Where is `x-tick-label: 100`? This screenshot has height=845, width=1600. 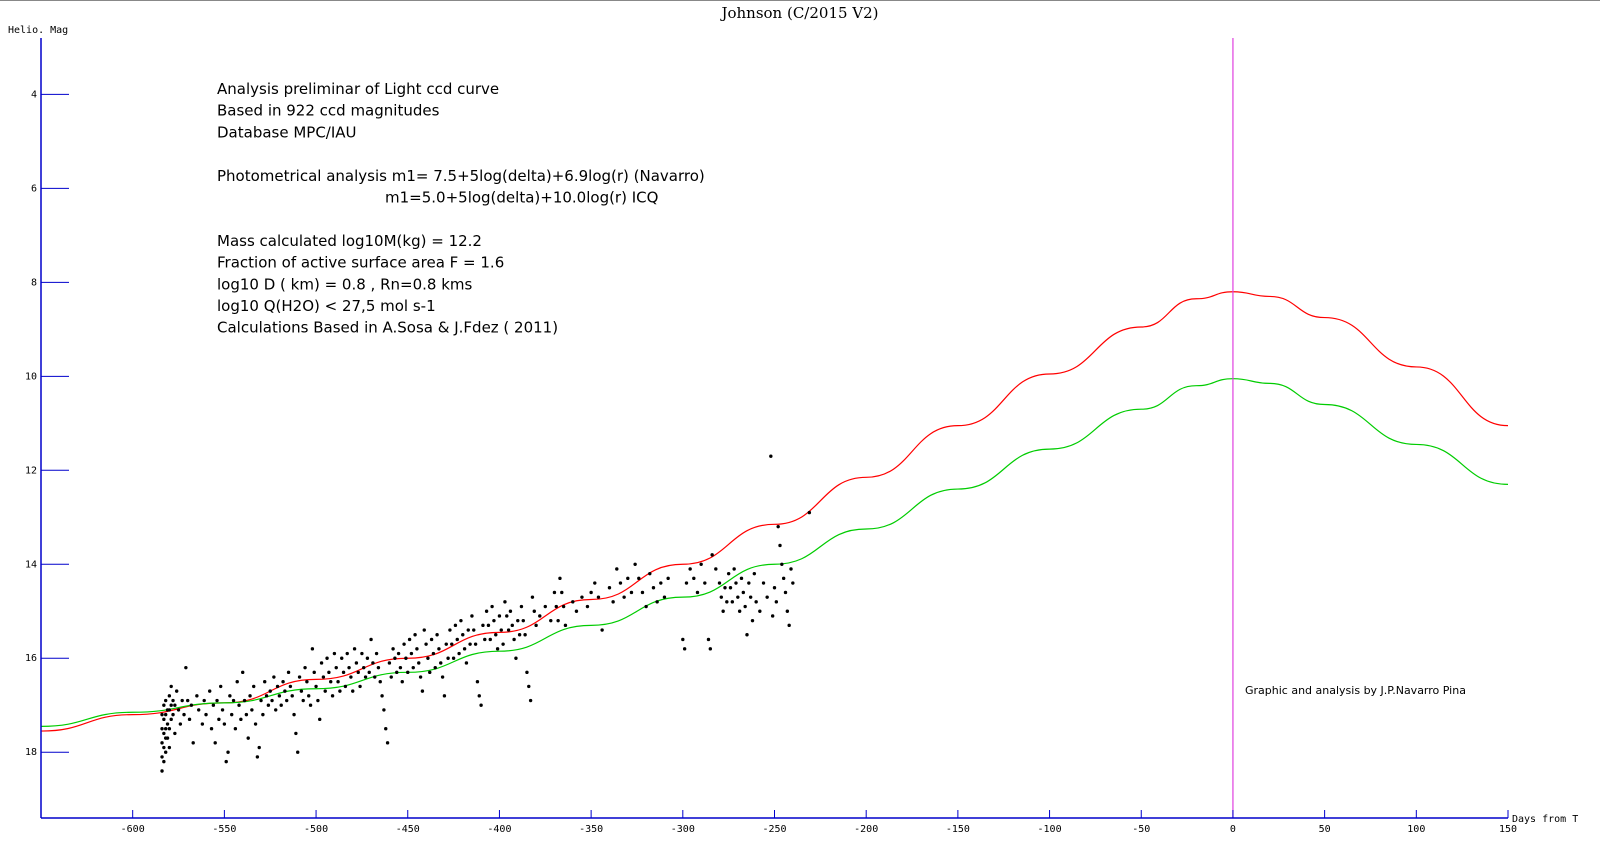
x-tick-label: 100 is located at coordinates (1416, 829).